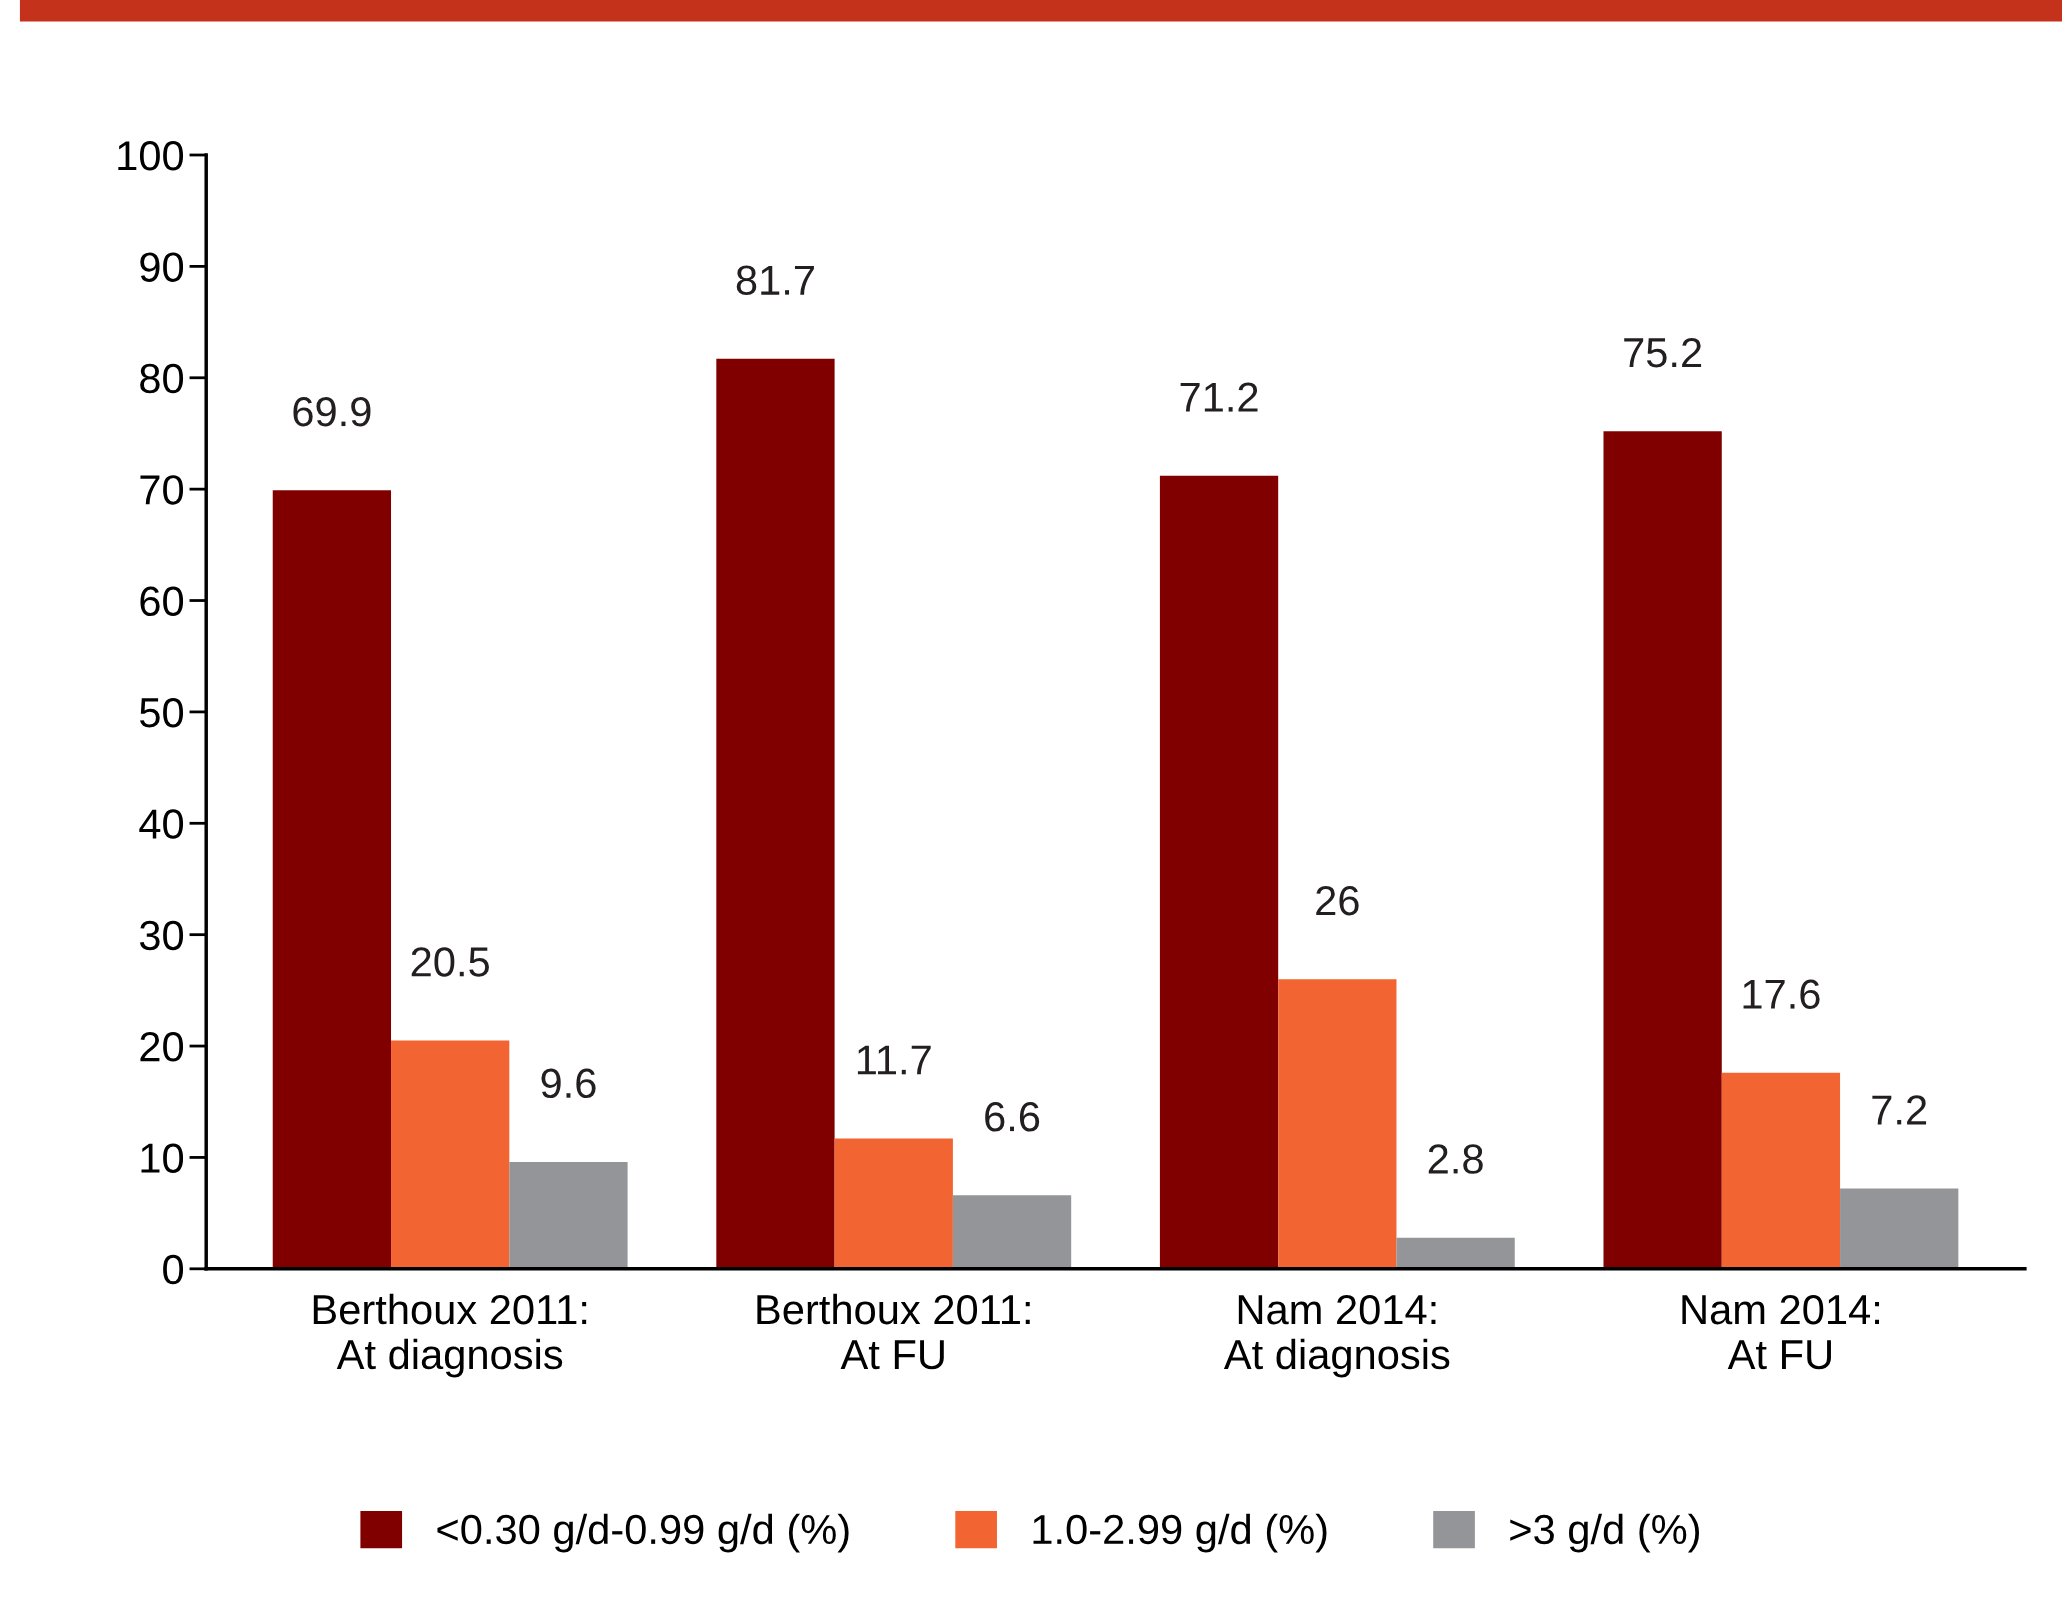  I want to click on y-tick-label: 40, so click(161, 824).